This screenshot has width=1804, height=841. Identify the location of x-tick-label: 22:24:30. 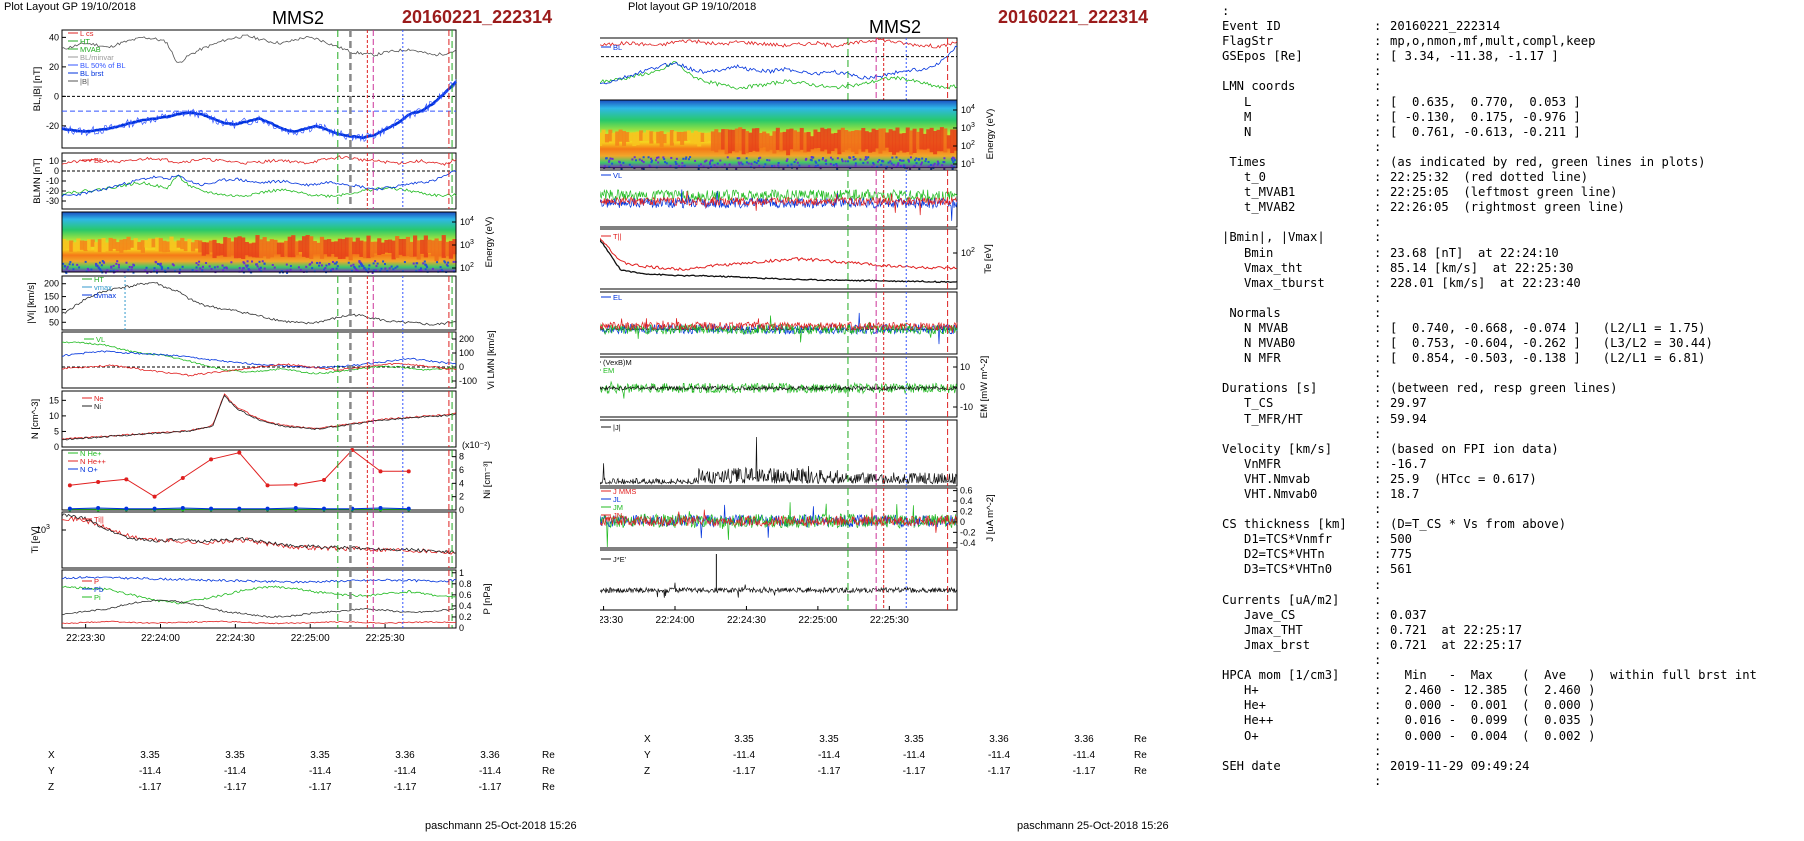
(235, 638).